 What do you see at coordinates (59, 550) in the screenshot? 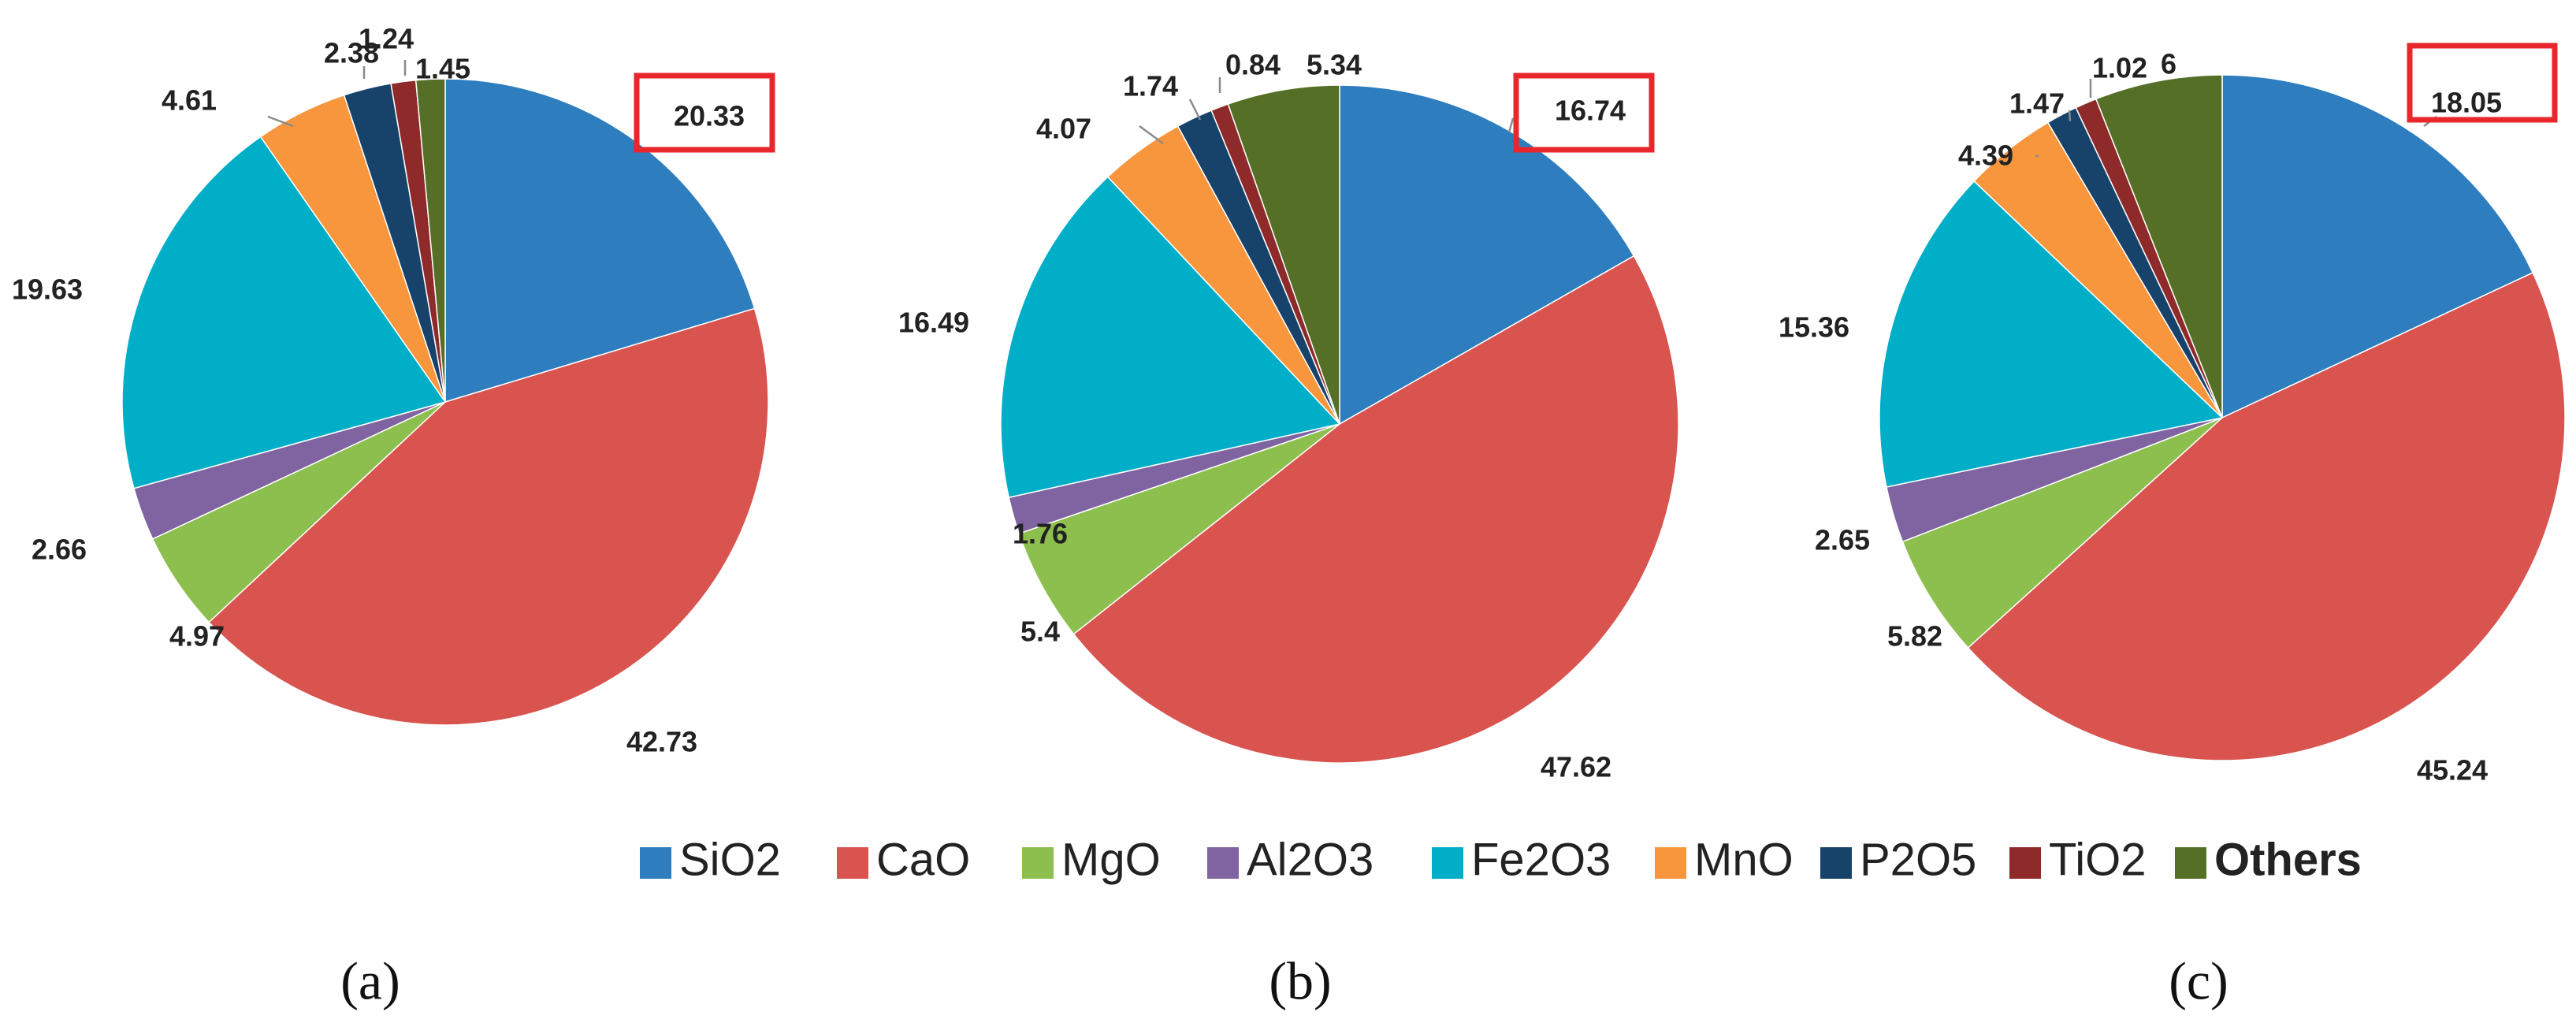
I see `data-label-al2o3: 2.66` at bounding box center [59, 550].